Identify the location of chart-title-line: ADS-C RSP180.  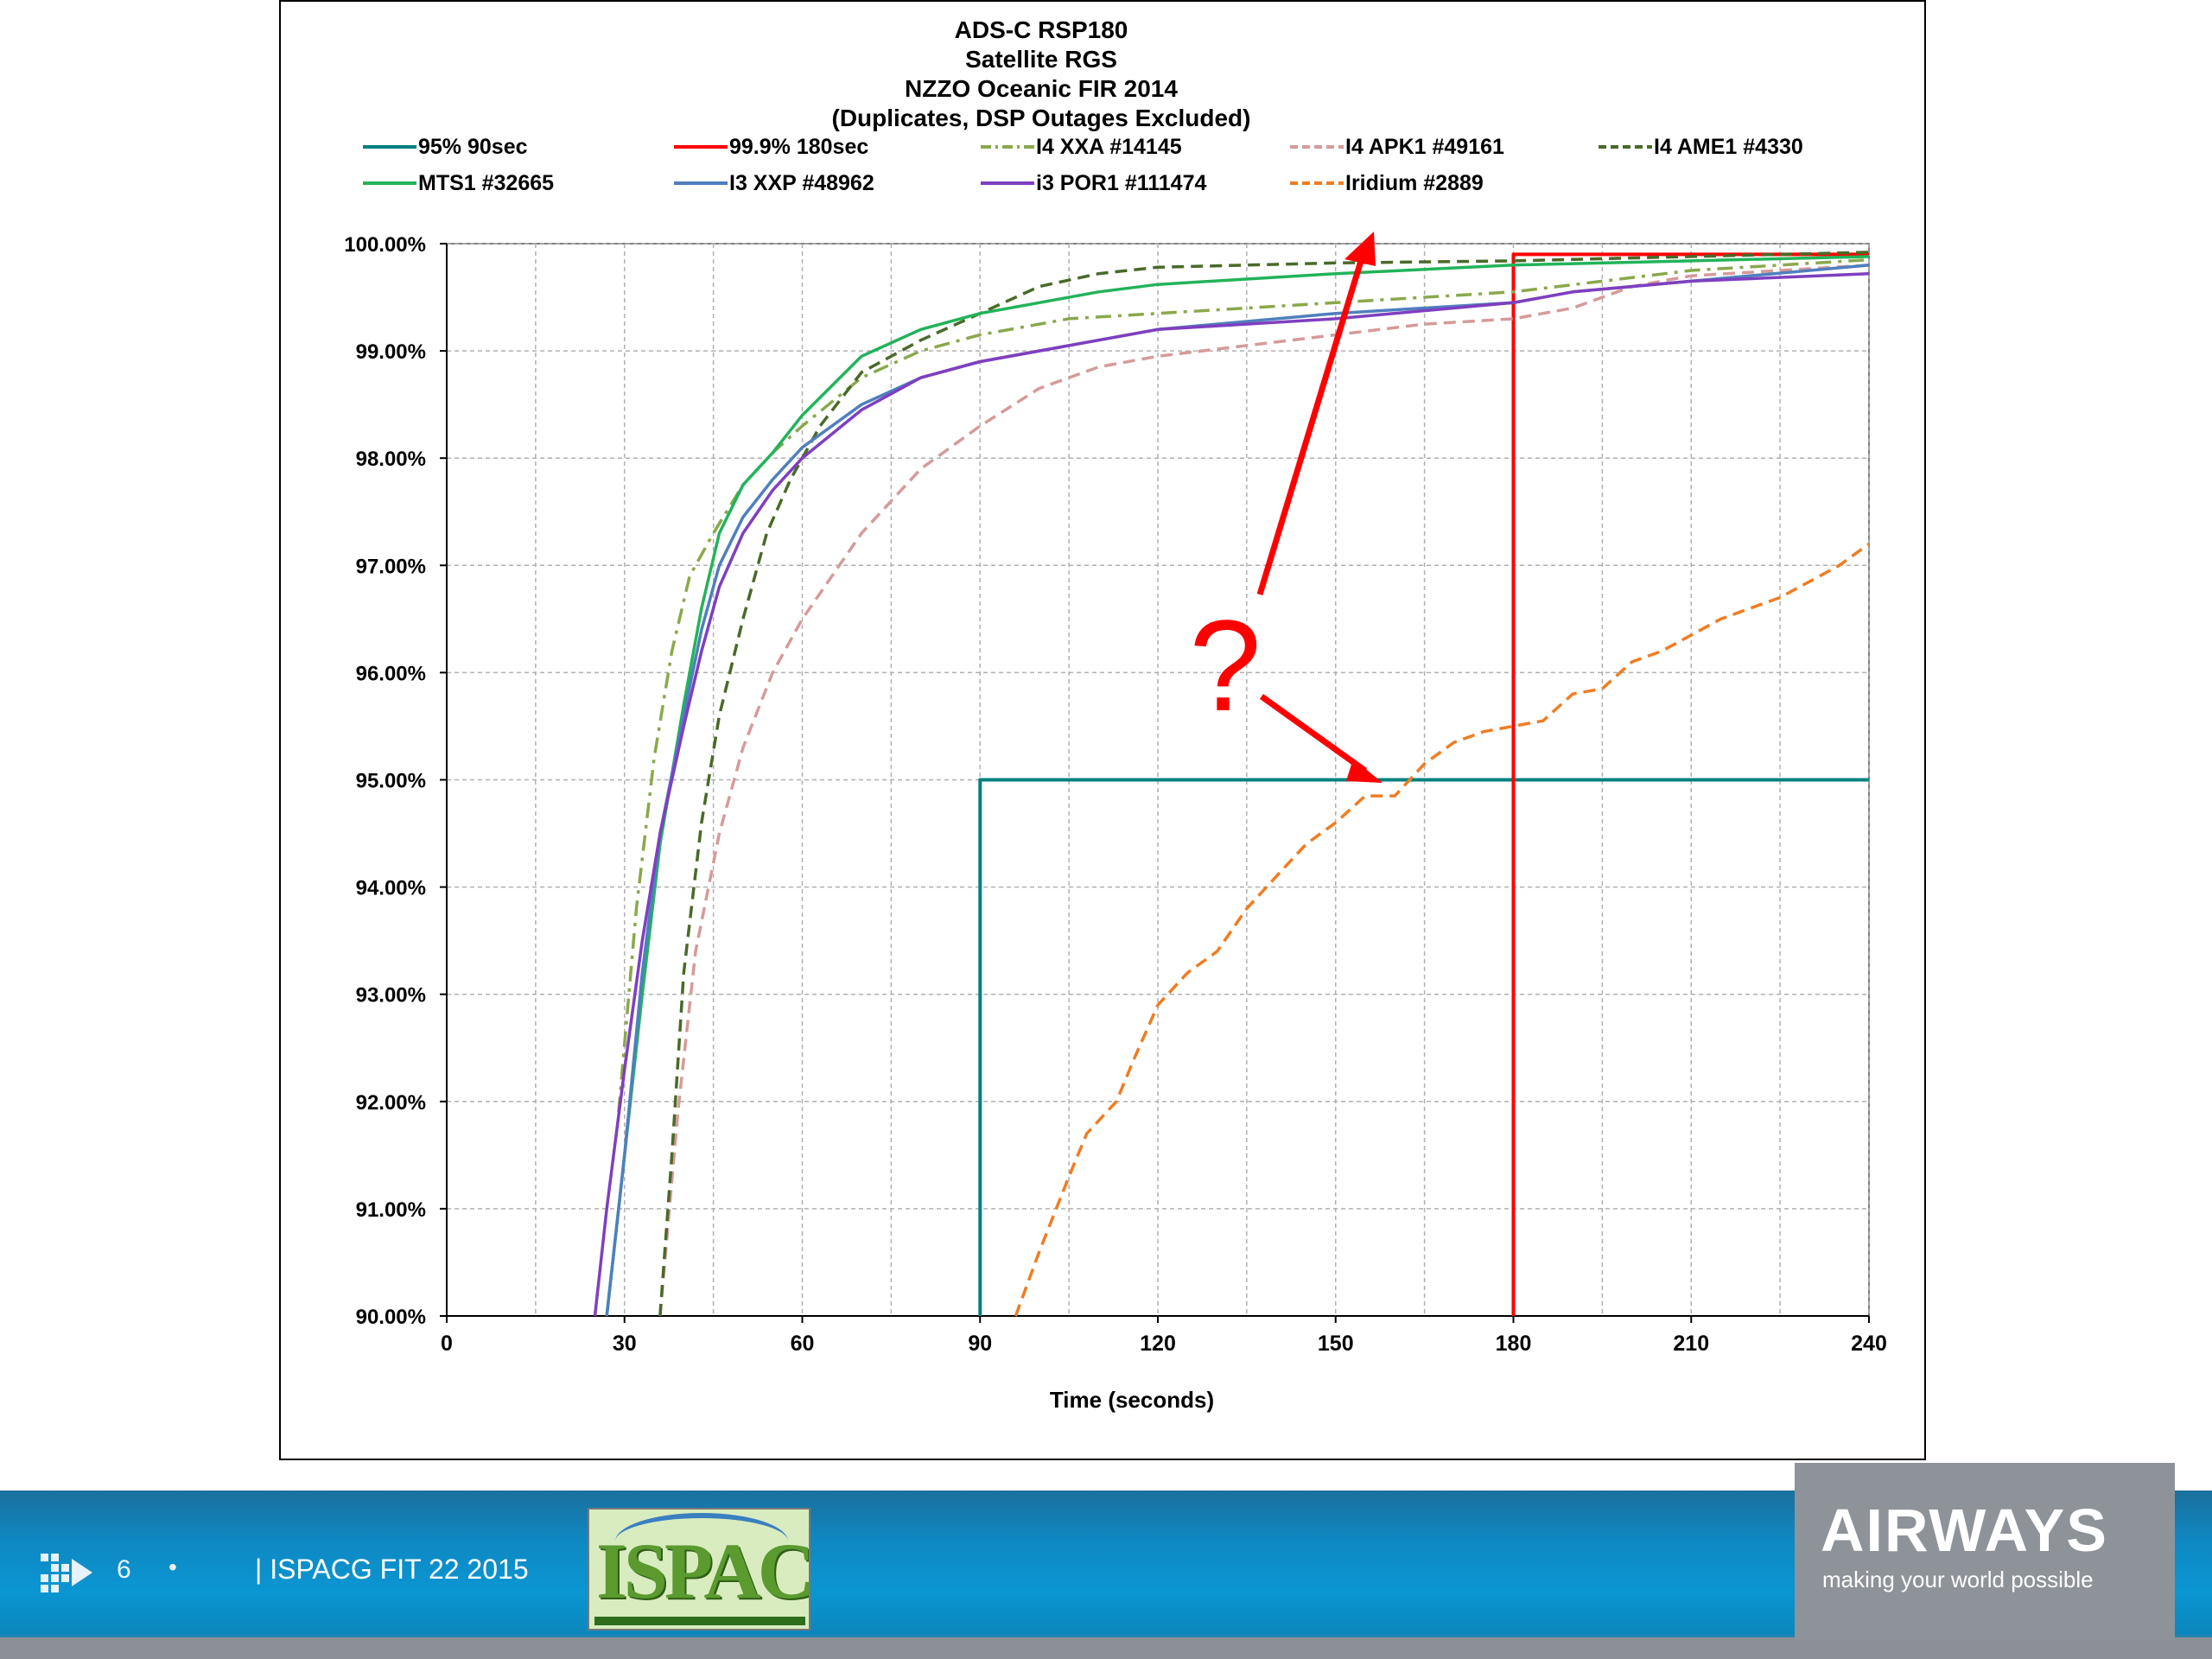
(1041, 29).